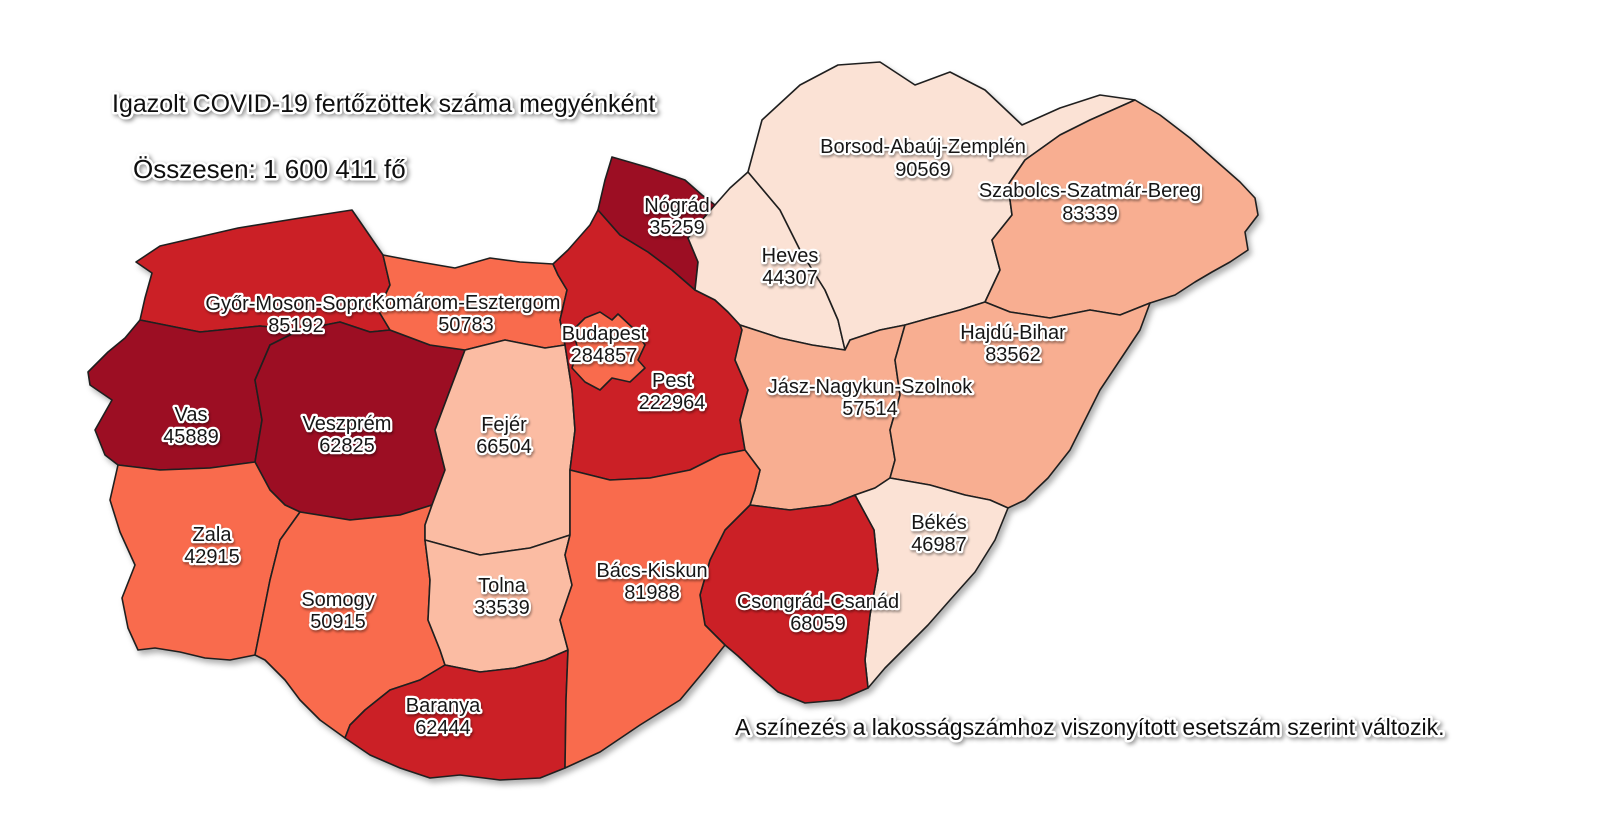  I want to click on county-label-gyor-moson-sopron: Győr-Moson-Sopron, so click(295, 304).